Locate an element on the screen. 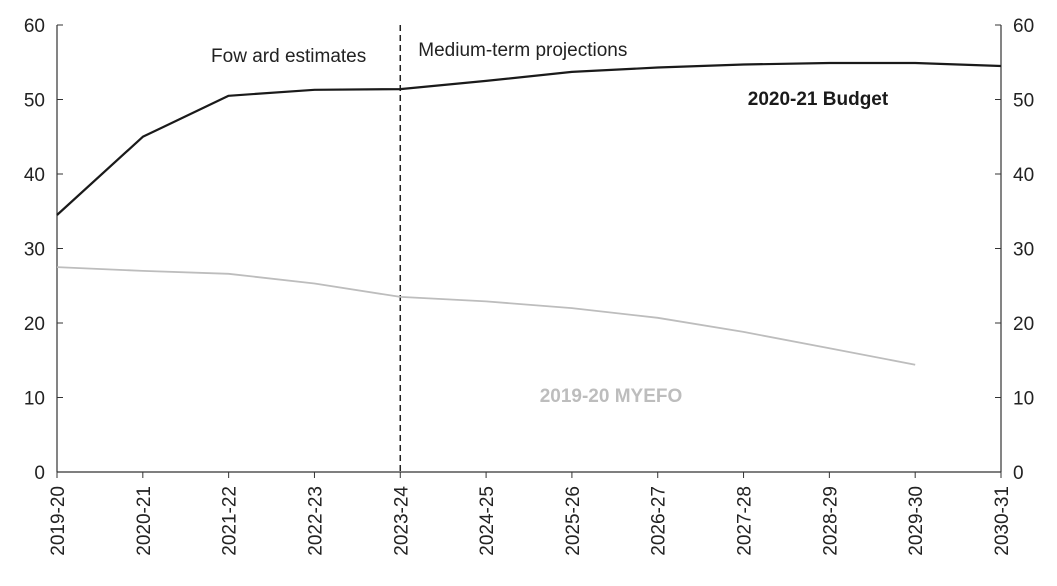  right-y-tick-label: 50 is located at coordinates (1023, 101).